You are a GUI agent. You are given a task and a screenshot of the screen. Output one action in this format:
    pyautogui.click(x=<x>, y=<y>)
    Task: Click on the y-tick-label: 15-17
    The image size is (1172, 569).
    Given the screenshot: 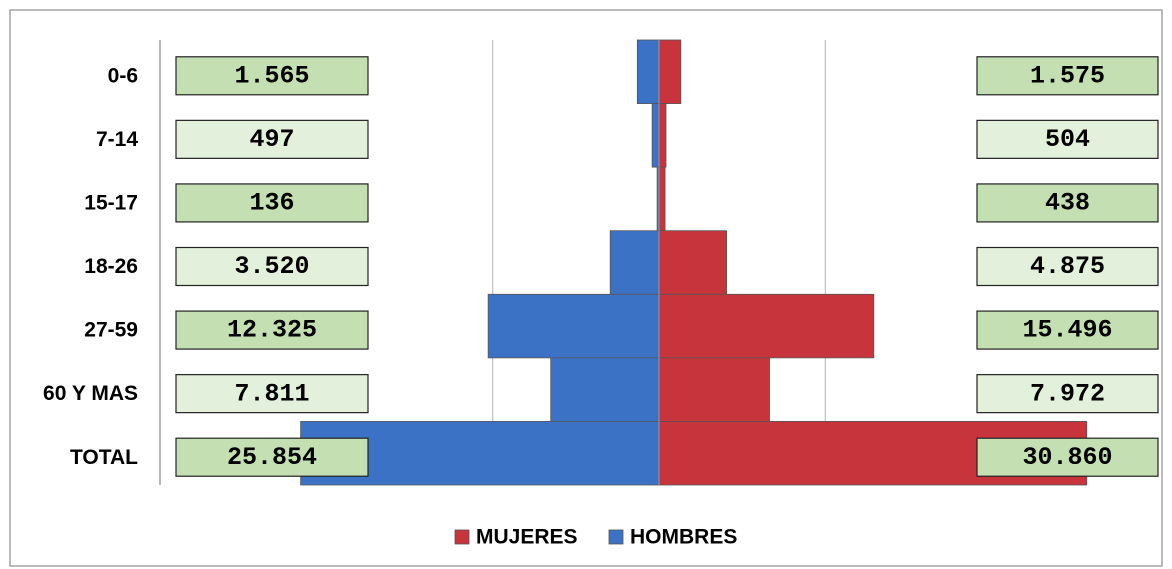 What is the action you would take?
    pyautogui.click(x=111, y=202)
    